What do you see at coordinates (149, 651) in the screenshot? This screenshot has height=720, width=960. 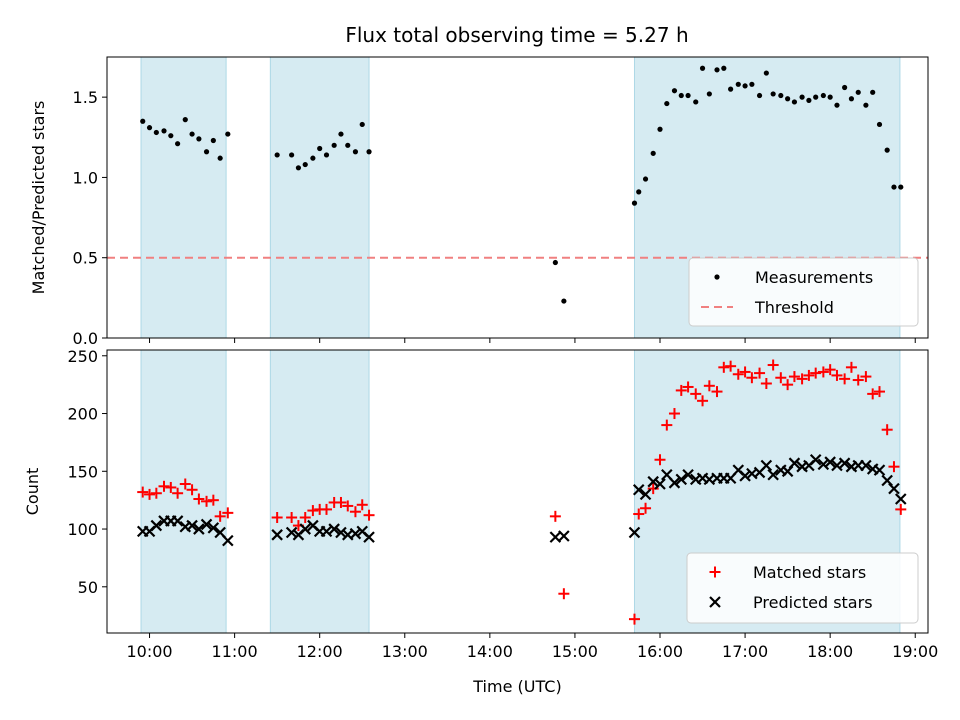 I see `x-tick-label: 10:00` at bounding box center [149, 651].